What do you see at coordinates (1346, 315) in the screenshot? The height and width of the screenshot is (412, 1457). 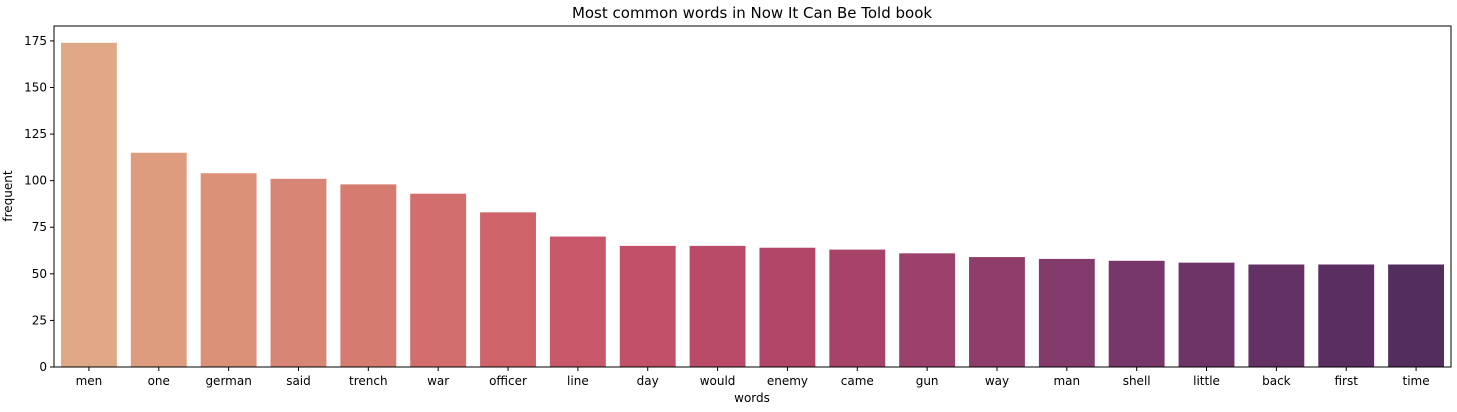 I see `bar-first` at bounding box center [1346, 315].